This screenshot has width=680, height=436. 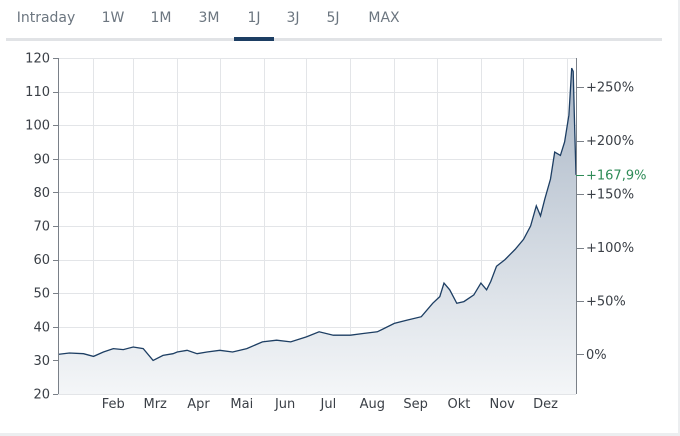 What do you see at coordinates (610, 141) in the screenshot?
I see `right-tick-label: +200%` at bounding box center [610, 141].